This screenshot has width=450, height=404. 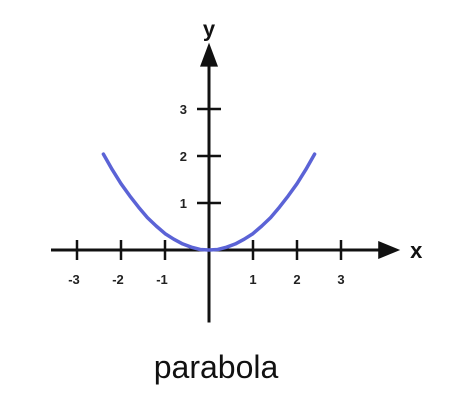 What do you see at coordinates (209, 54) in the screenshot?
I see `y-axis-arrow` at bounding box center [209, 54].